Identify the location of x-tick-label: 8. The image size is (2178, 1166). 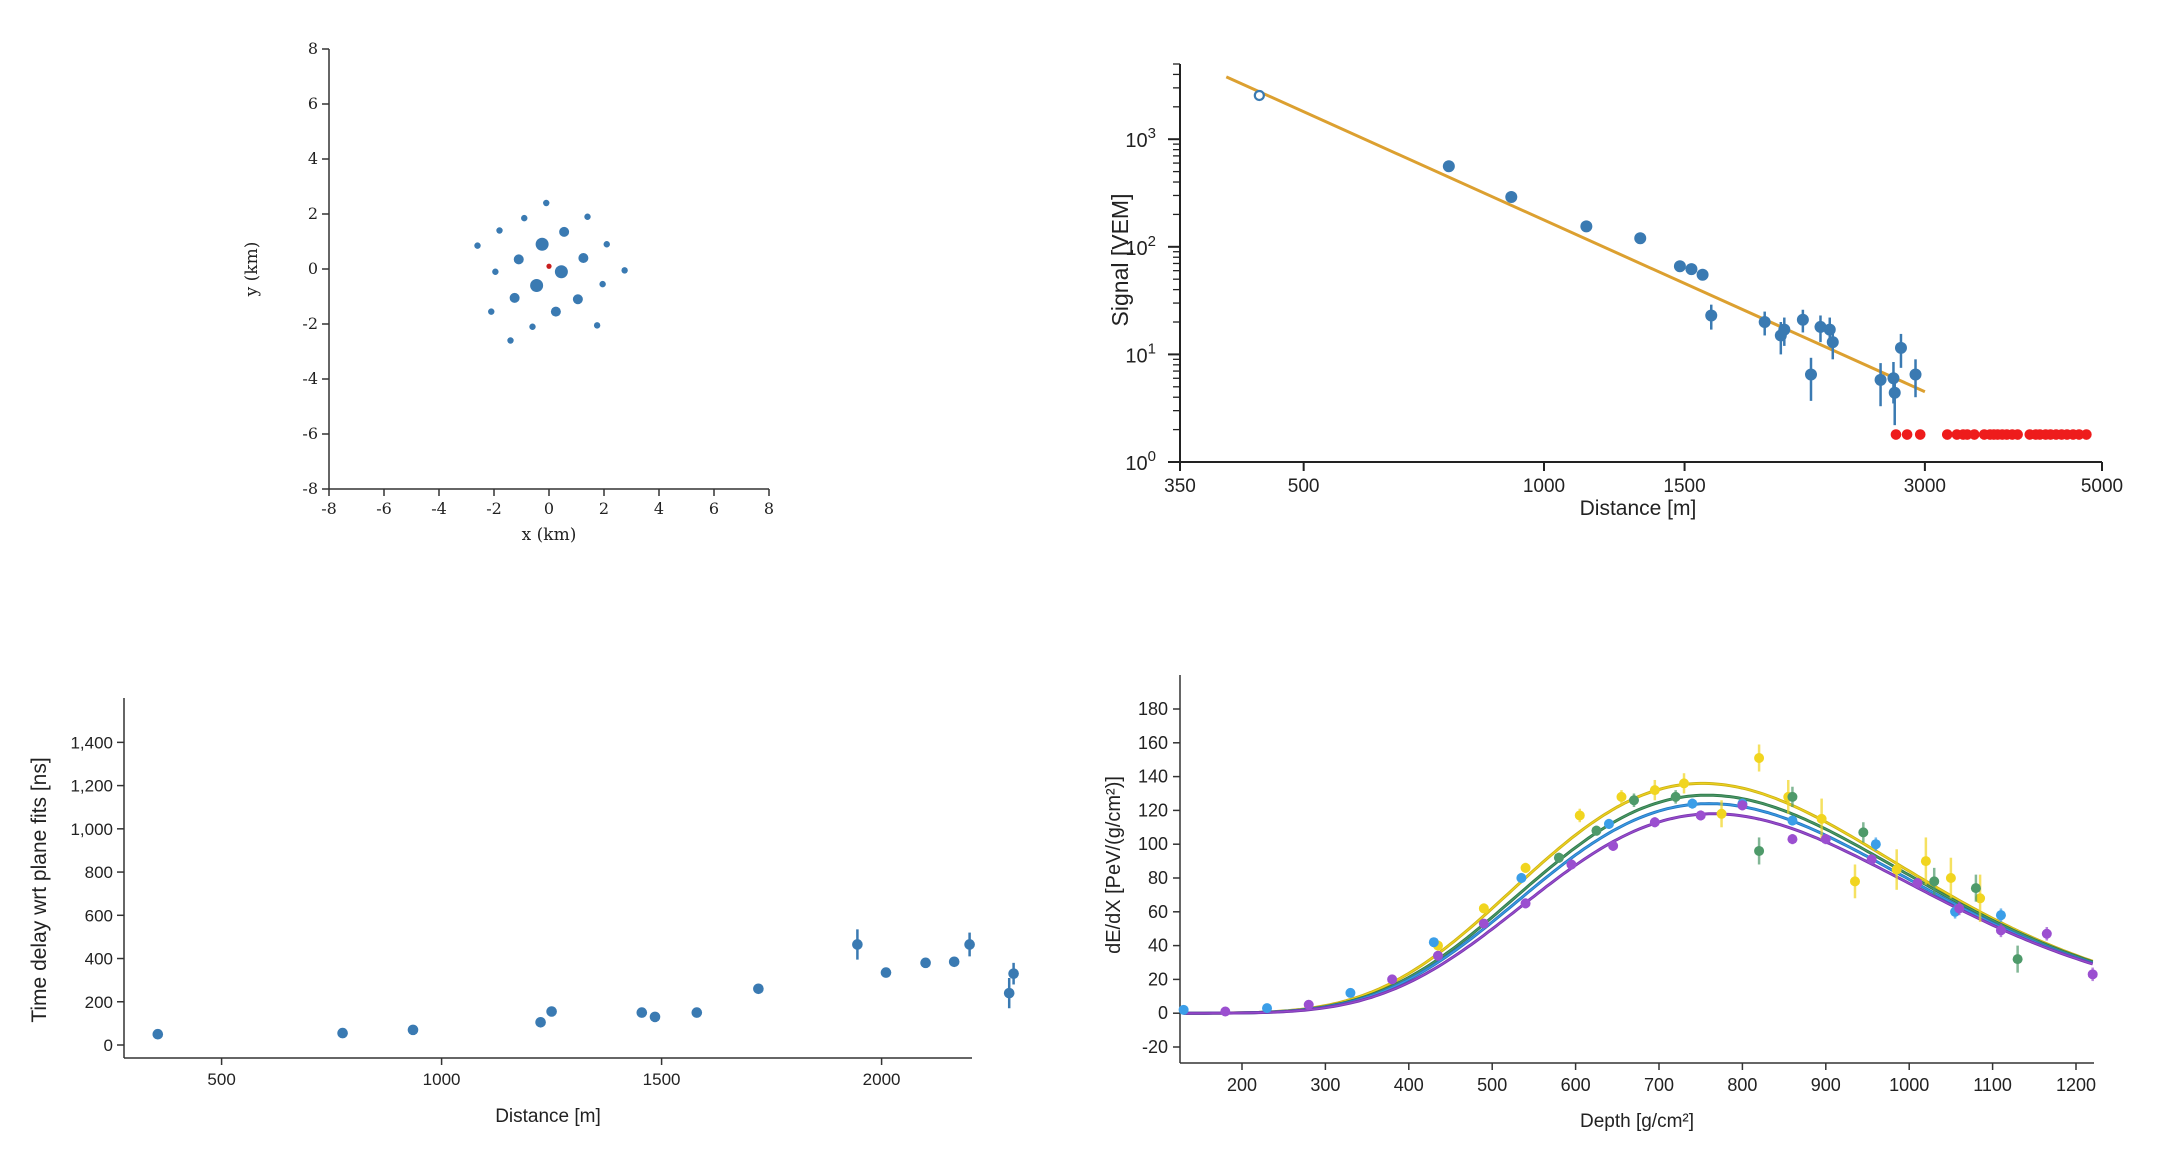
(769, 508).